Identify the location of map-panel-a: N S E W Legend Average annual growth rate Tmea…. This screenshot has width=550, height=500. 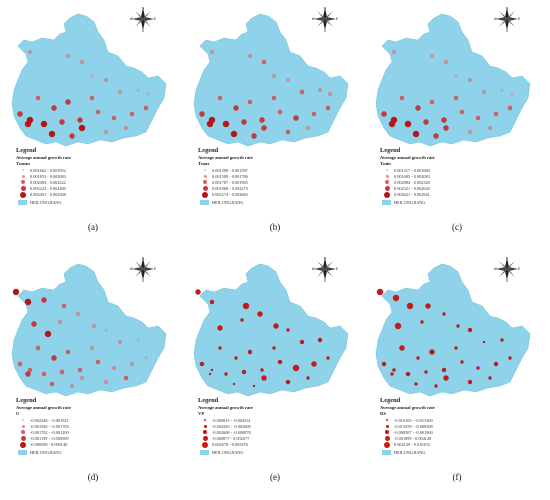
(93, 124).